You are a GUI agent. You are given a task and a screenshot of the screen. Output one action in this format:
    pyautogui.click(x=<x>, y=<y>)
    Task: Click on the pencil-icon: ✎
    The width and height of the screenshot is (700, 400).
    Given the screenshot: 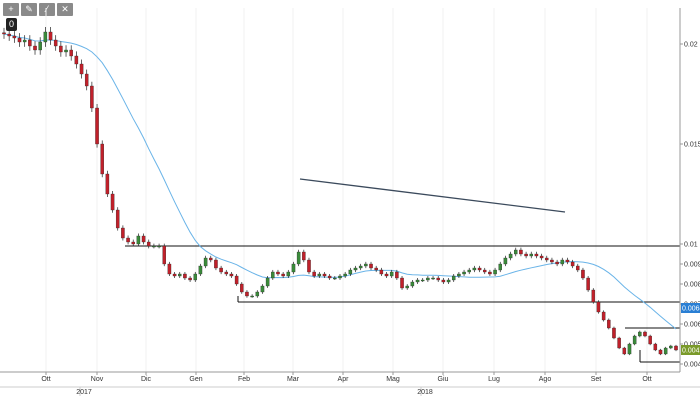 What is the action you would take?
    pyautogui.click(x=29, y=9)
    